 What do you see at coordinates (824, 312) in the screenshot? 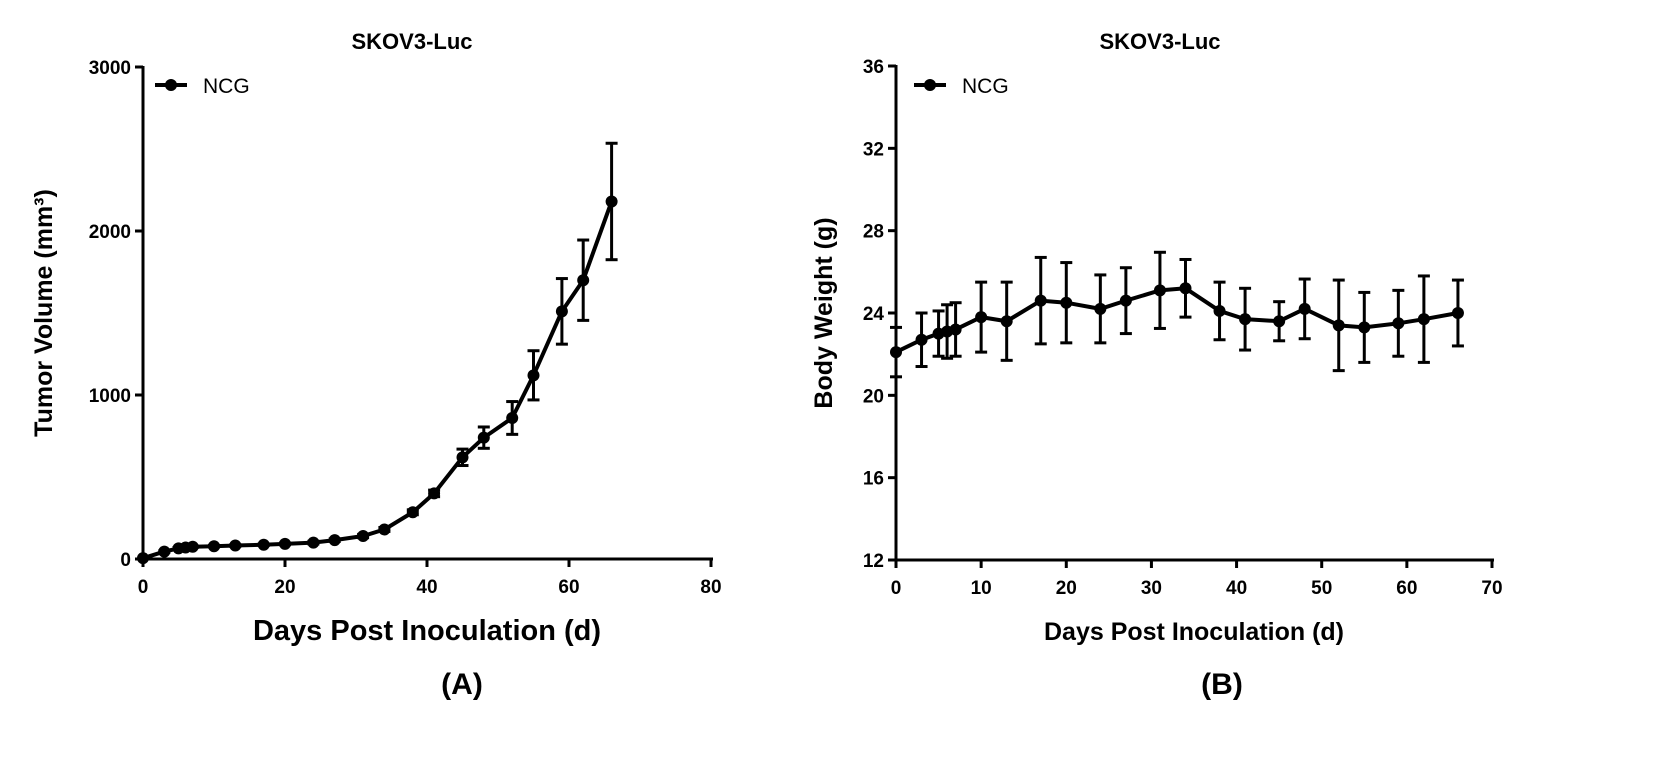
I see `y-axis-label: Body Weight (g)` at bounding box center [824, 312].